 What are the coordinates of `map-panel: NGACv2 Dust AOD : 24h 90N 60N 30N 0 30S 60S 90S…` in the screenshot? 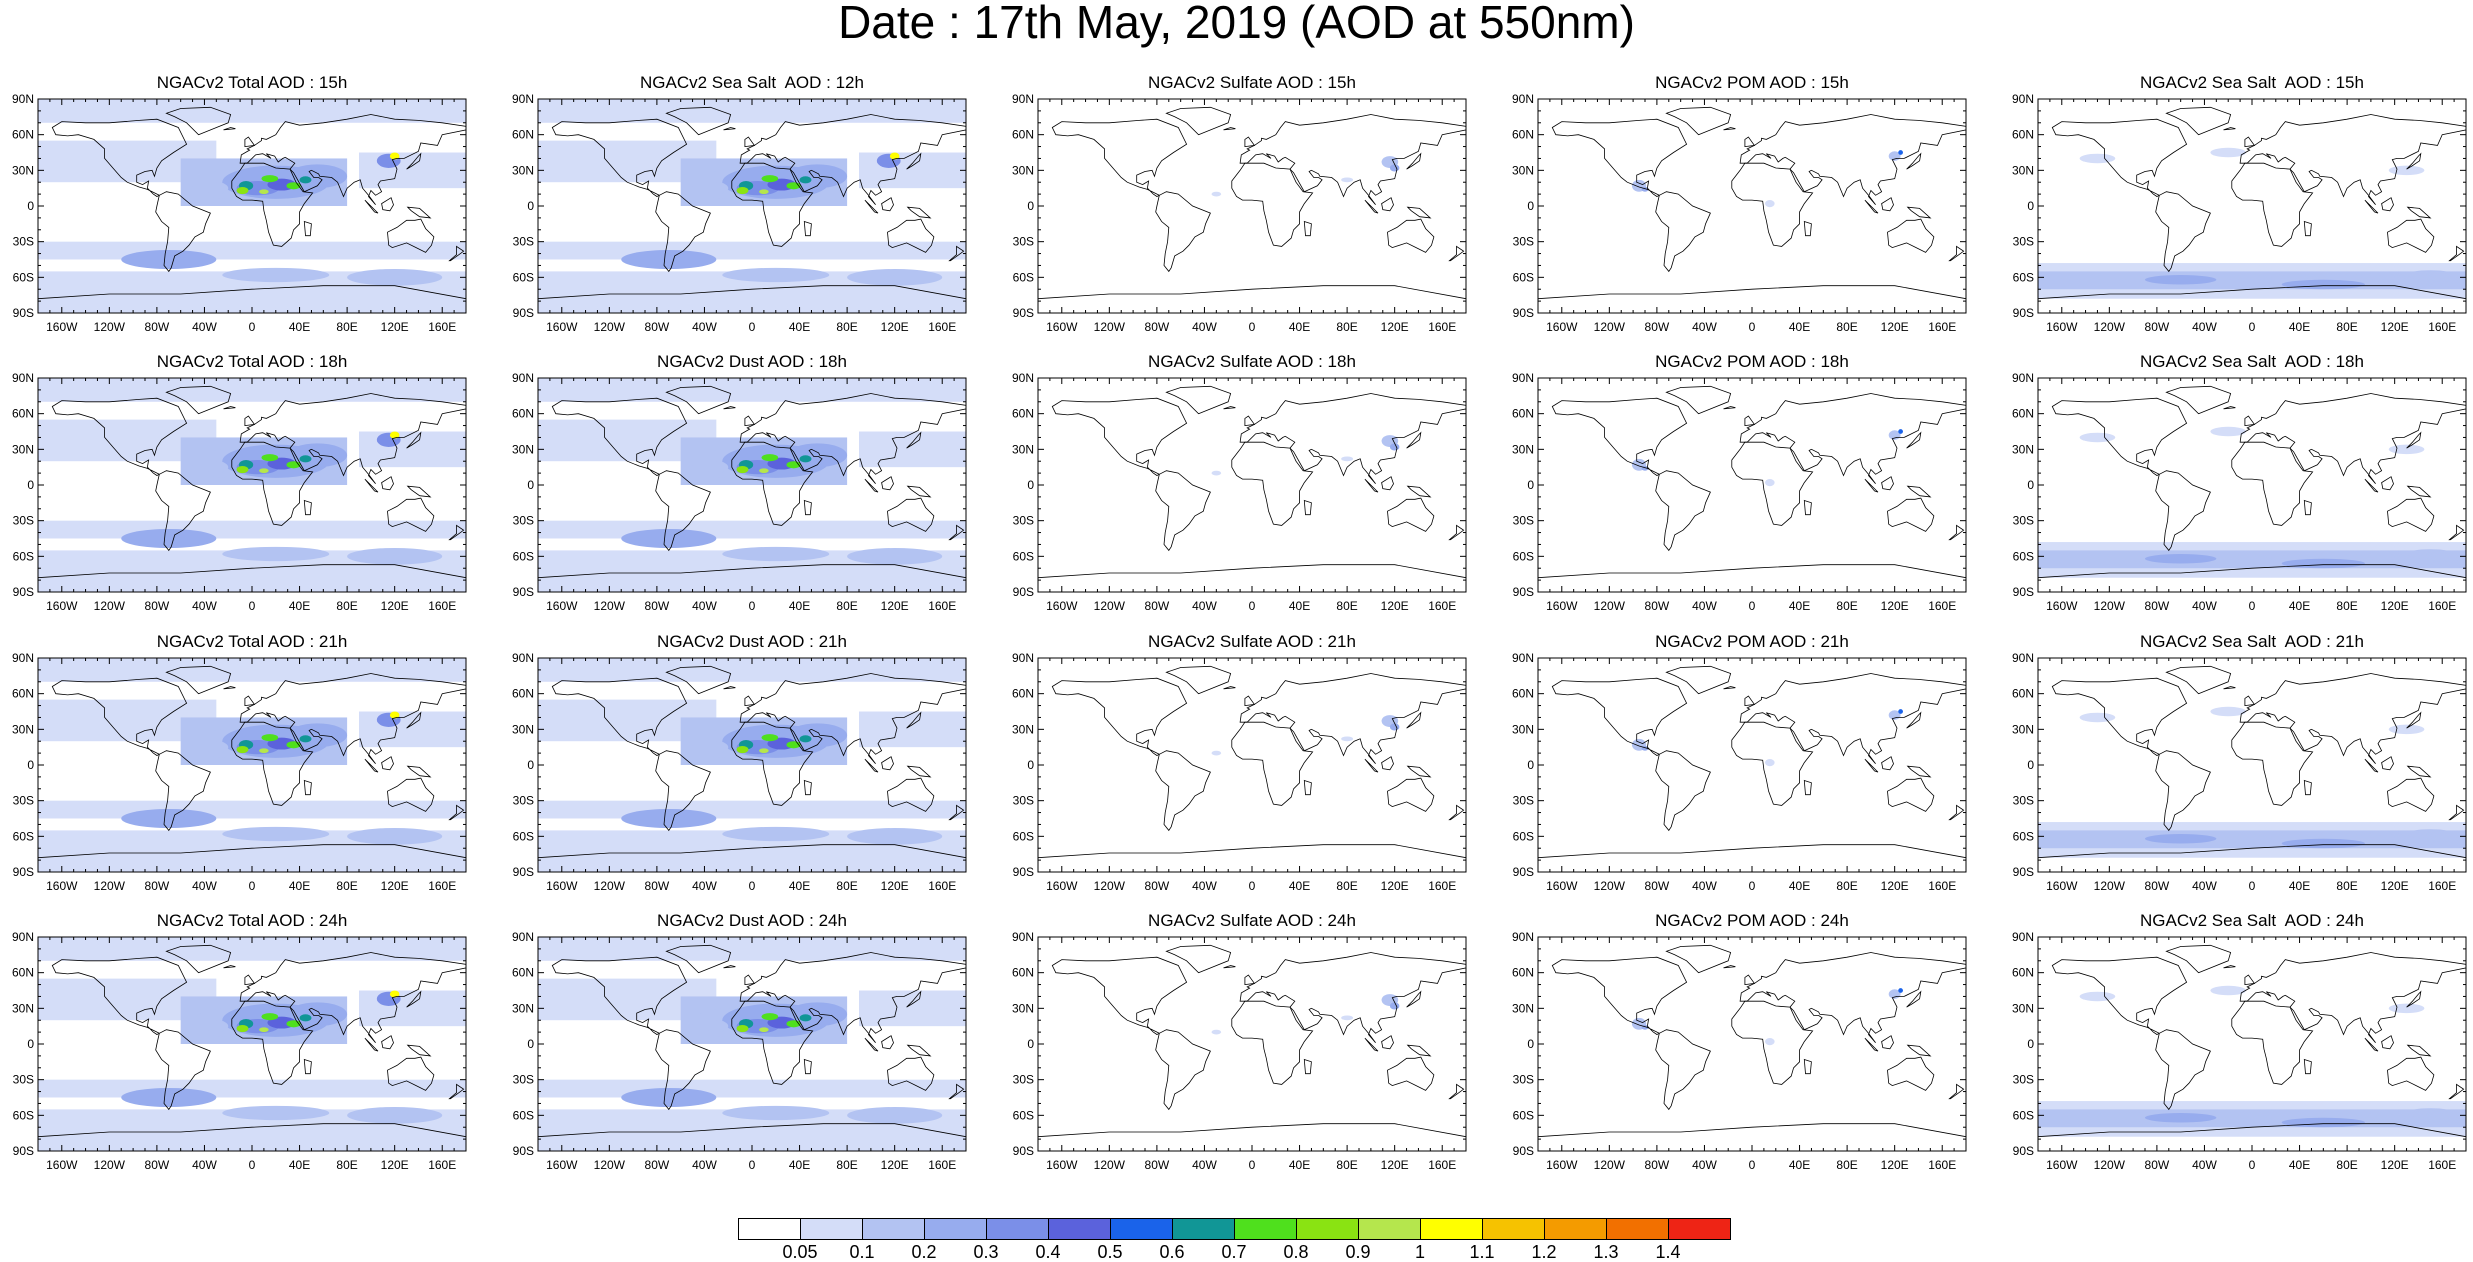 It's located at (750, 1043).